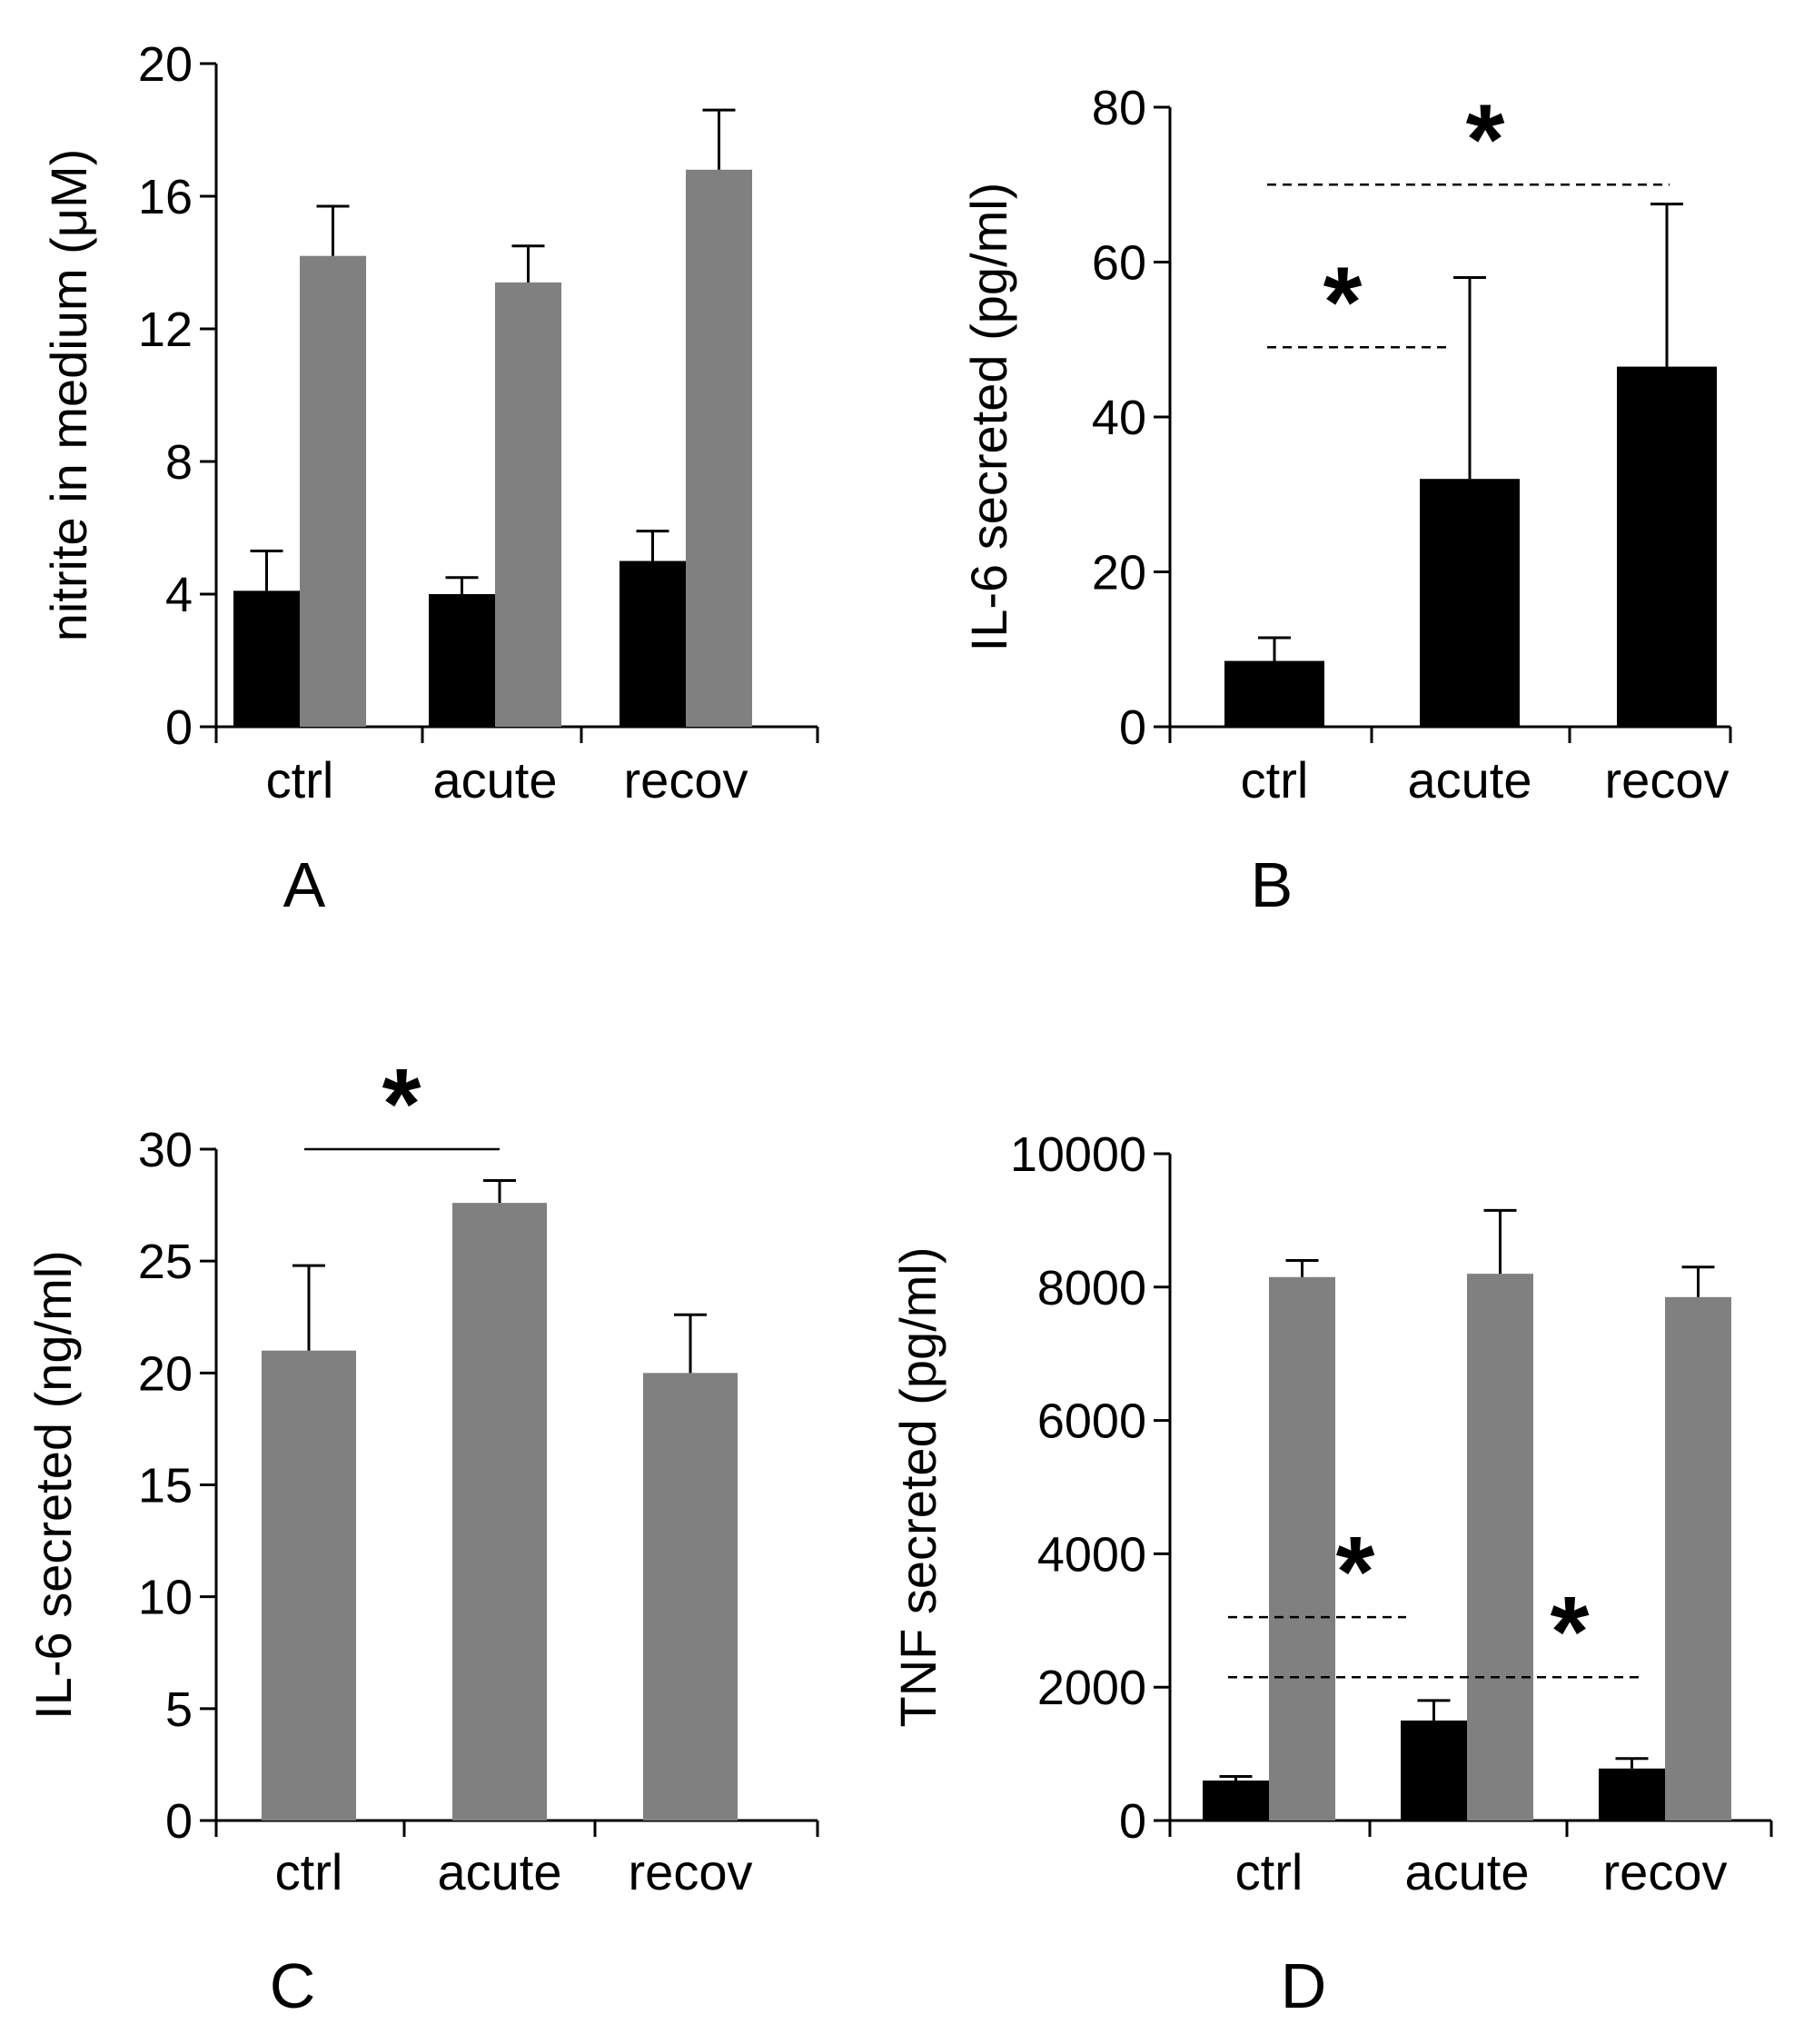  Describe the element at coordinates (1078, 1155) in the screenshot. I see `y-tick-label: 10000` at that location.